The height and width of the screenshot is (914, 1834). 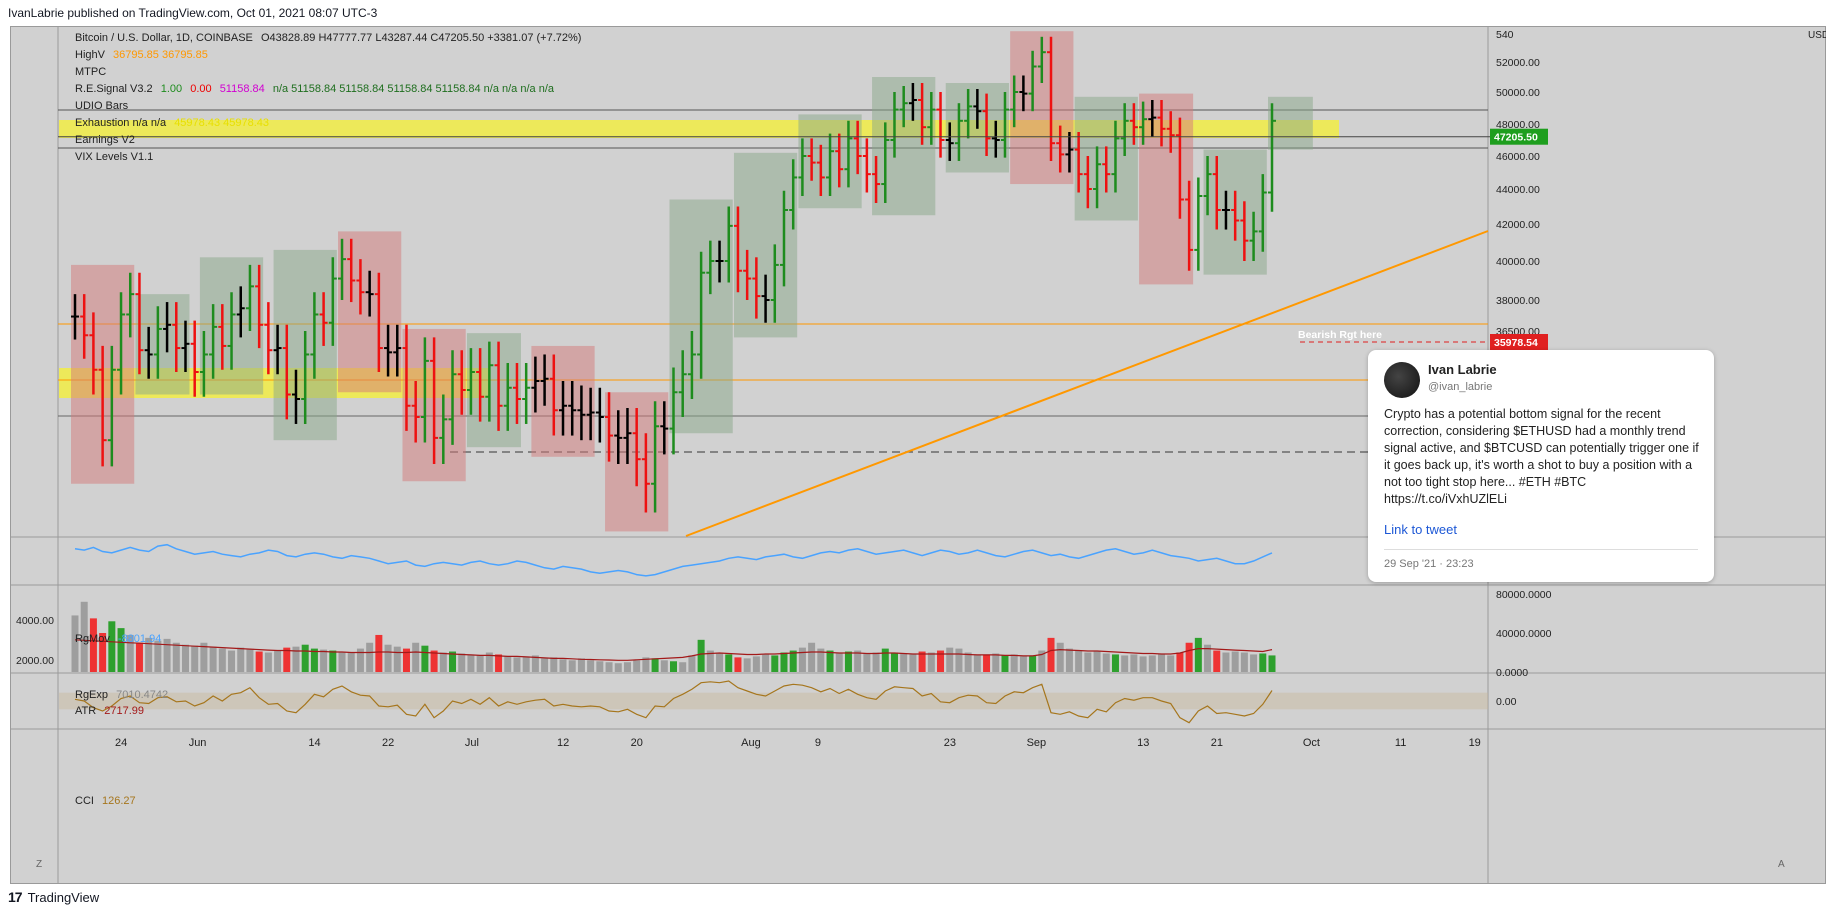 I want to click on price-tick-label: 50000.00, so click(x=1518, y=93).